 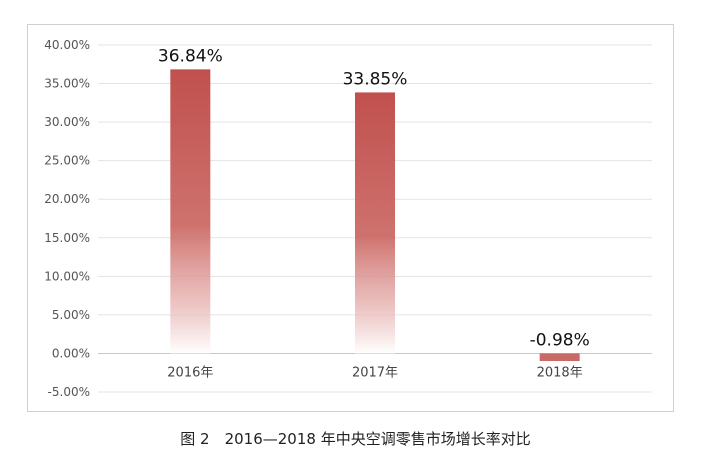 I want to click on y-tick-label: -5.00%, so click(x=69, y=392).